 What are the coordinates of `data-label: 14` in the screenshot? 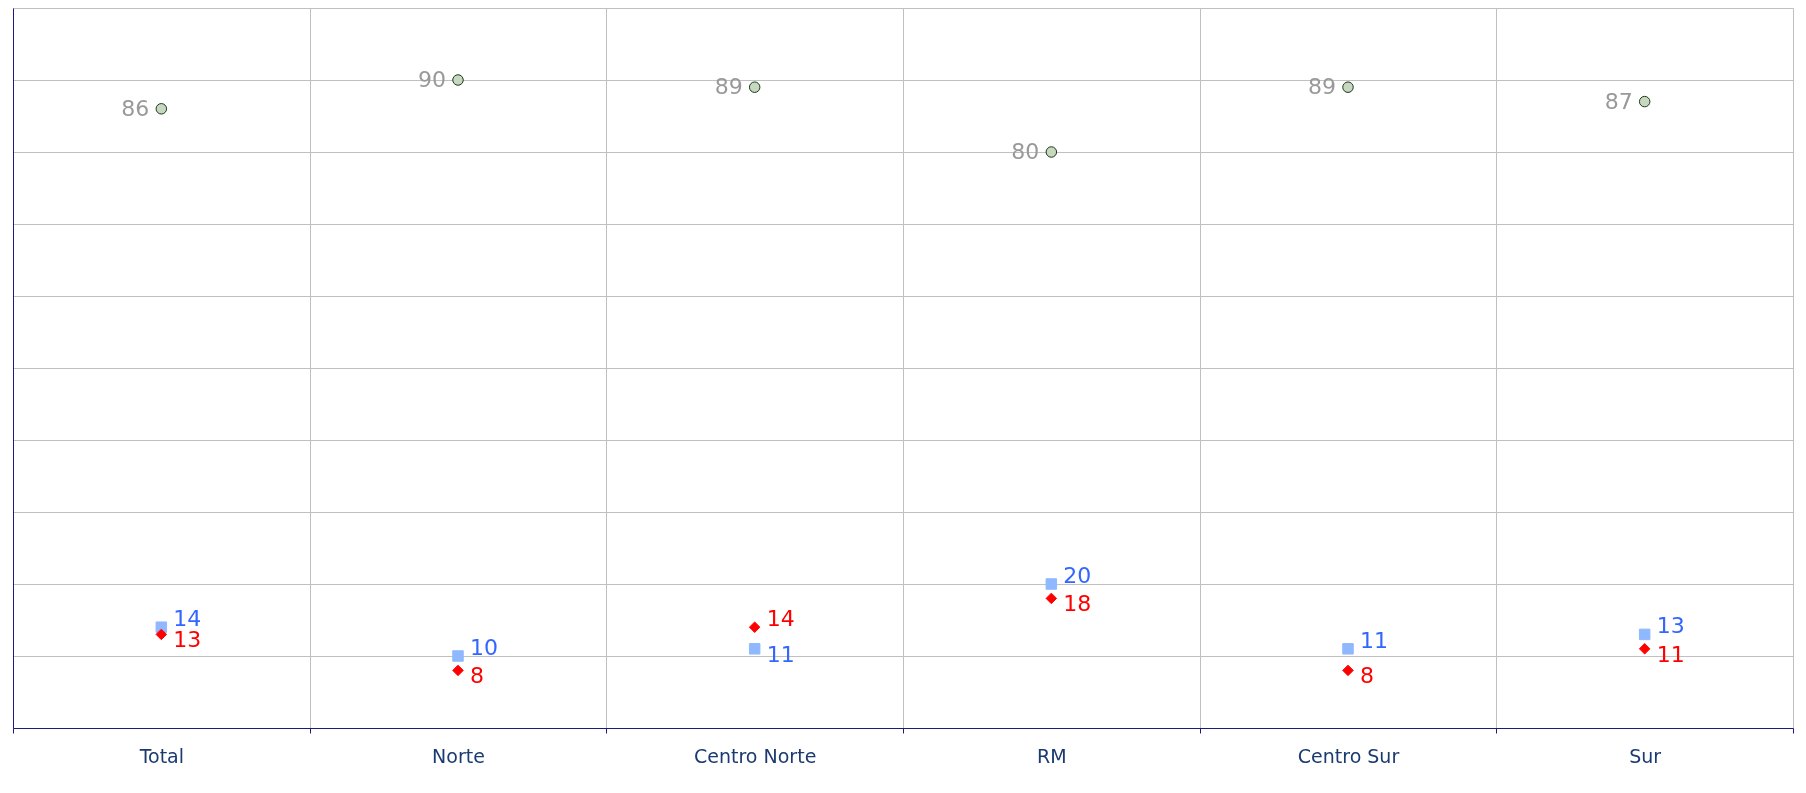 It's located at (780, 619).